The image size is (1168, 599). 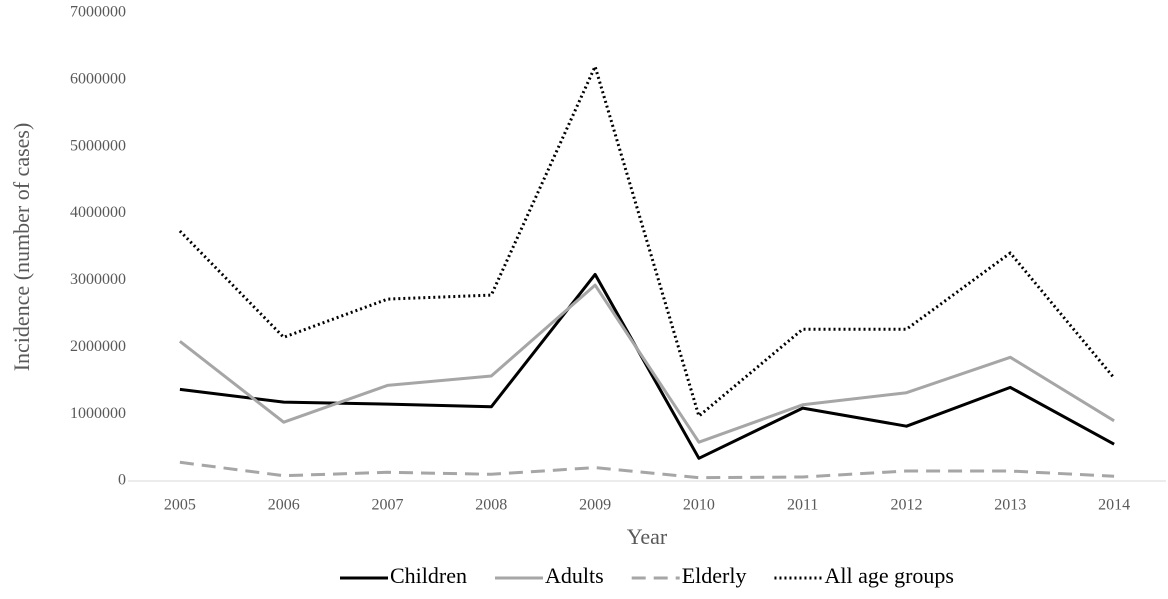 What do you see at coordinates (122, 480) in the screenshot?
I see `y-tick-label: 0` at bounding box center [122, 480].